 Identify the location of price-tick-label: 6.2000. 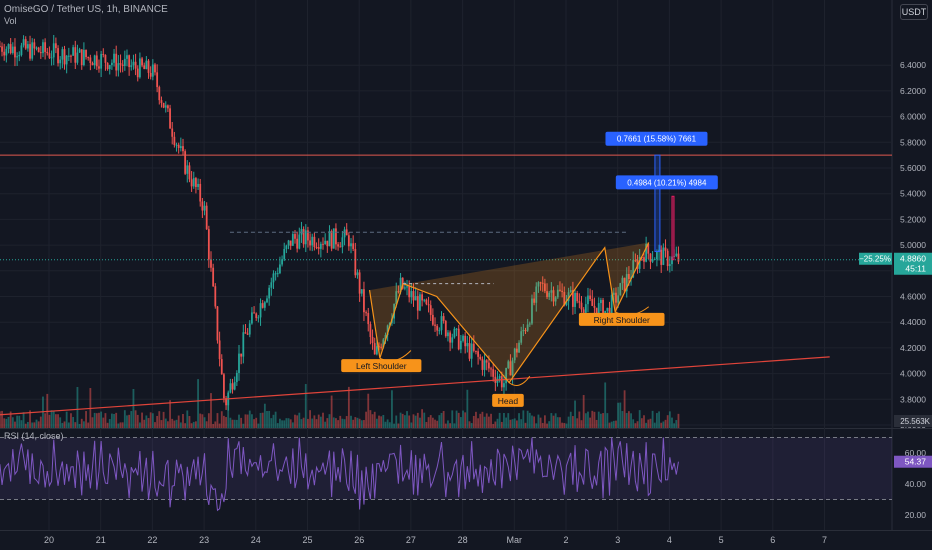
(913, 91).